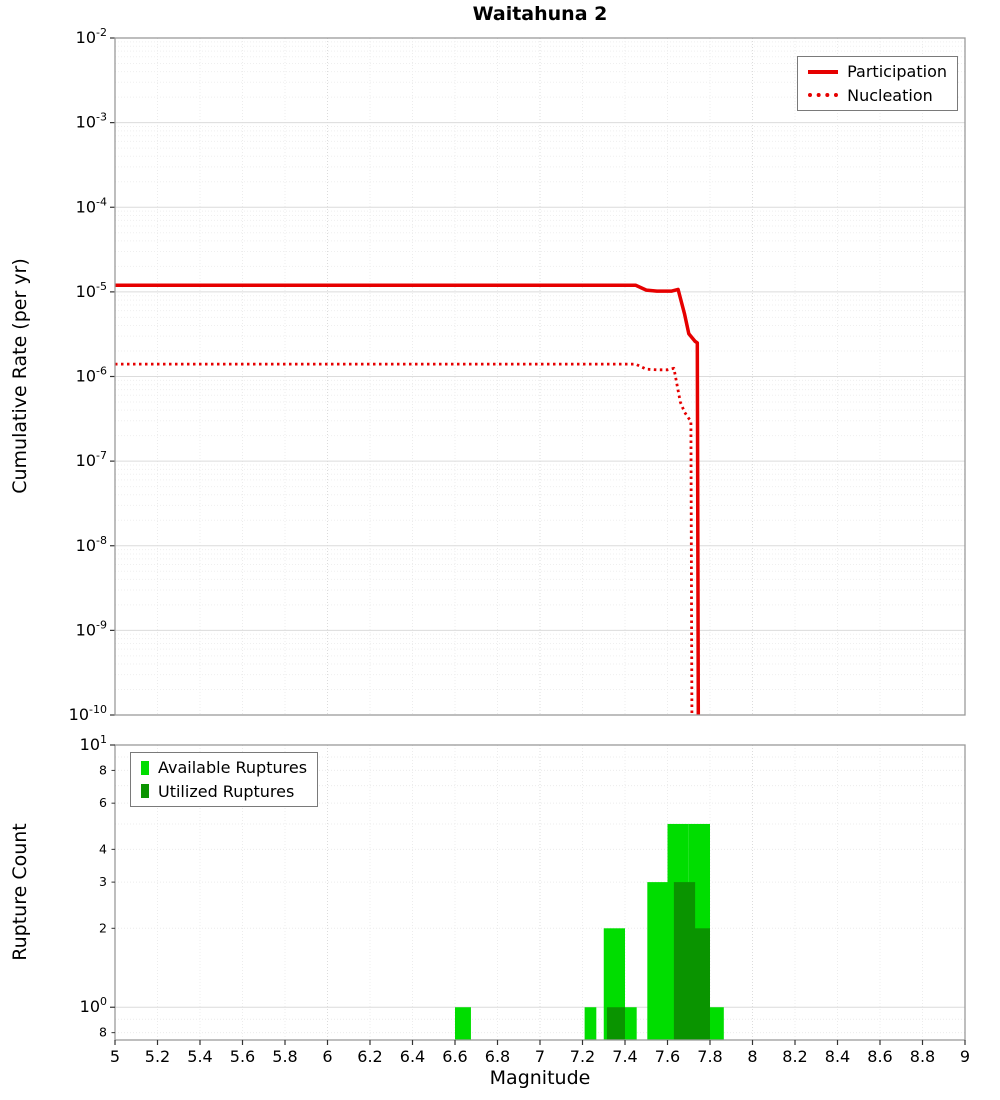  Describe the element at coordinates (540, 14) in the screenshot. I see `chart-title: Waitahuna 2` at that location.